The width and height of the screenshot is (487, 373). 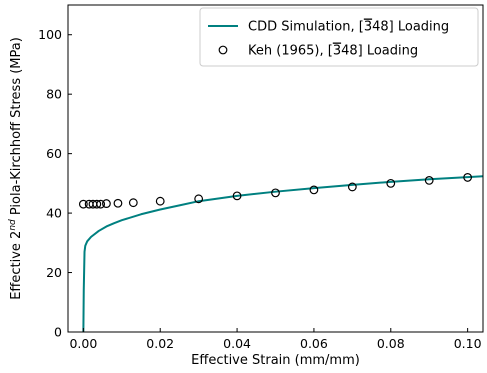 What do you see at coordinates (275, 360) in the screenshot?
I see `x-axis-label: Effective Strain (mm/mm)` at bounding box center [275, 360].